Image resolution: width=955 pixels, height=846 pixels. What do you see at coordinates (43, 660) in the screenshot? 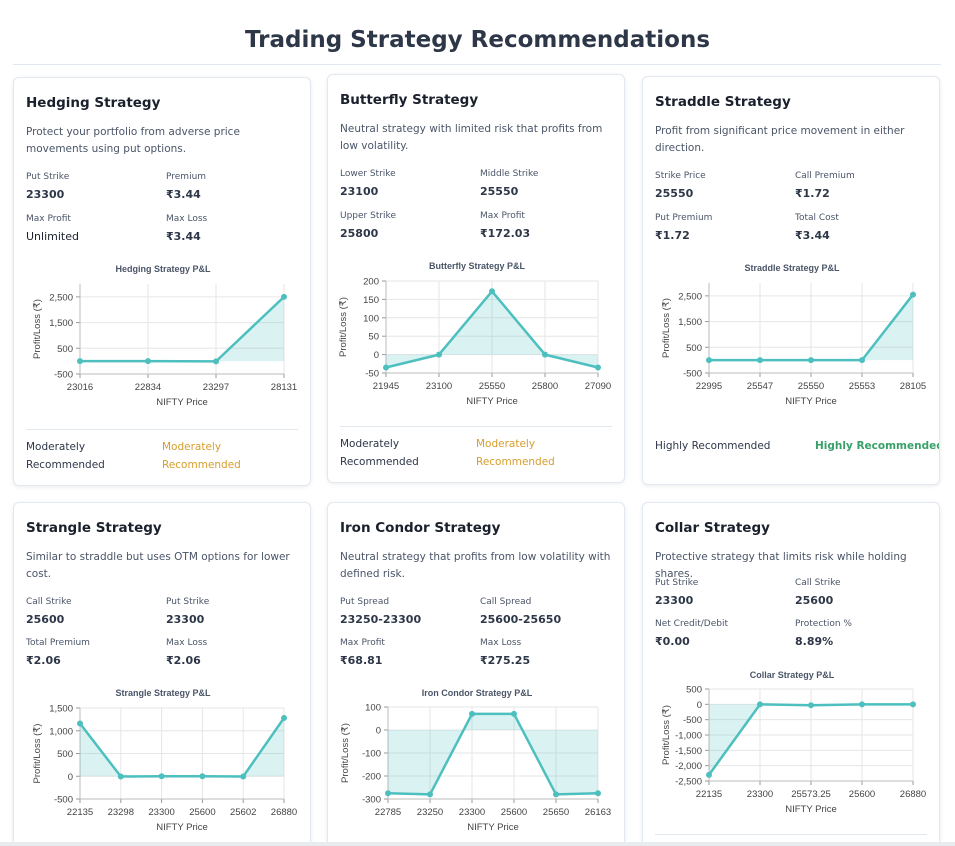
I see `param-value: ₹2.06` at bounding box center [43, 660].